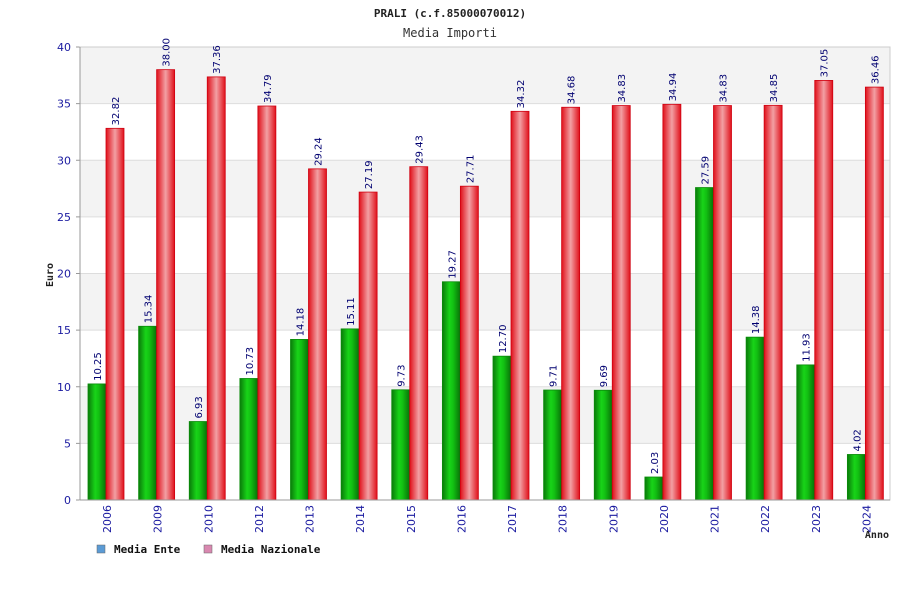 This screenshot has width=900, height=605. I want to click on data-label: 12.70, so click(503, 339).